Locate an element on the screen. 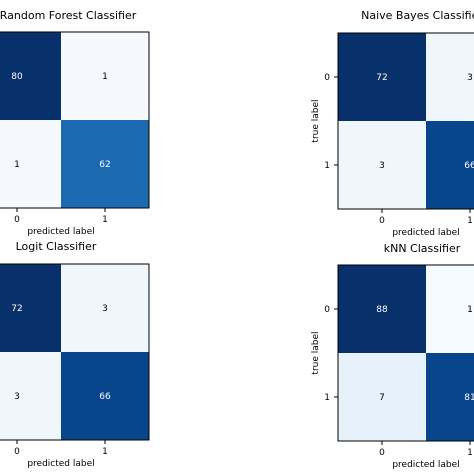 The image size is (474, 474). cell-value: 7 is located at coordinates (382, 398).